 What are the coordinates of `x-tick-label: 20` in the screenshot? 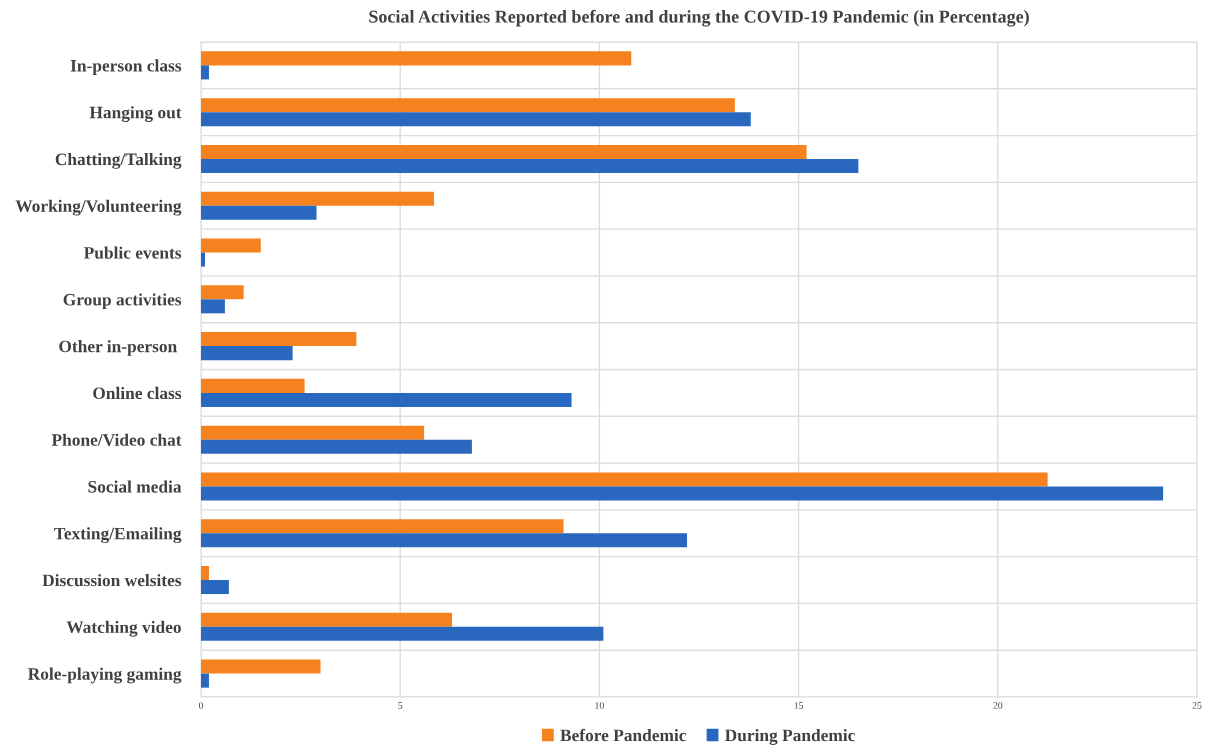 It's located at (998, 705).